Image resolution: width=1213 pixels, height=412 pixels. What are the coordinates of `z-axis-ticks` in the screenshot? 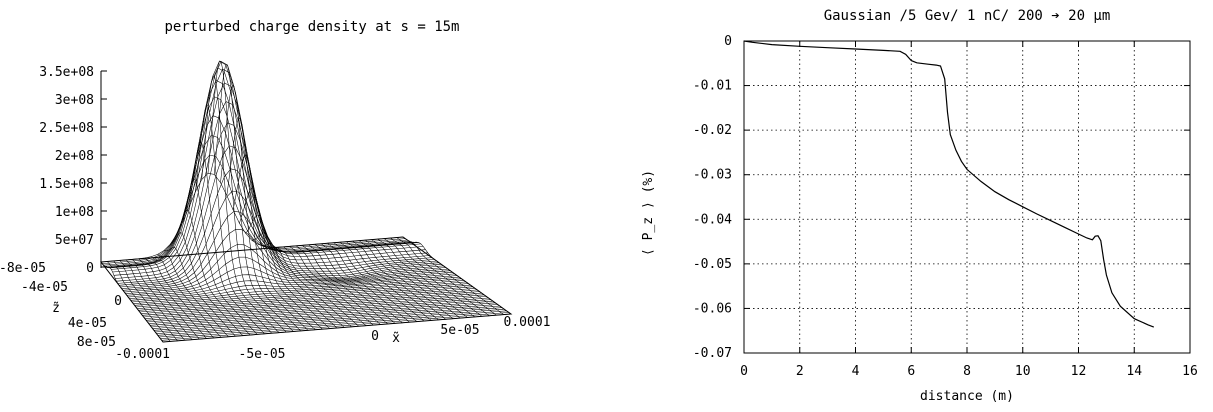 It's located at (104, 169).